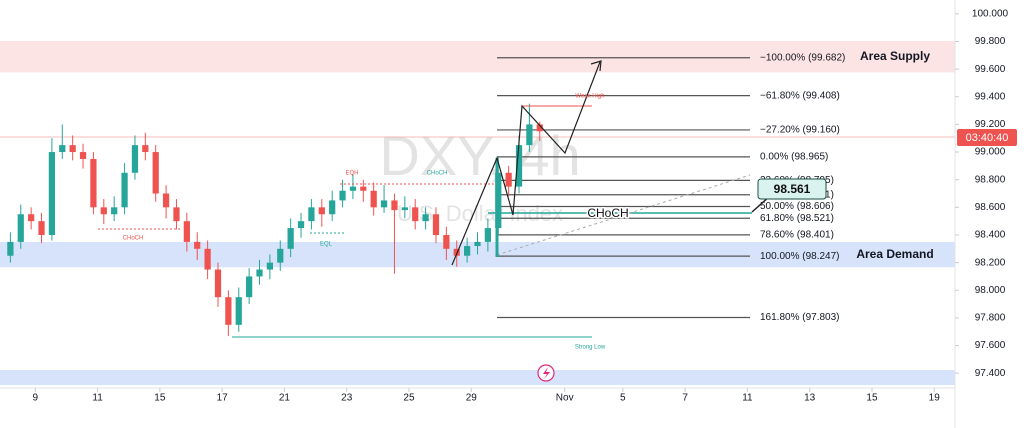 The width and height of the screenshot is (1024, 428). I want to click on y-tick-label: 97.600, so click(990, 345).